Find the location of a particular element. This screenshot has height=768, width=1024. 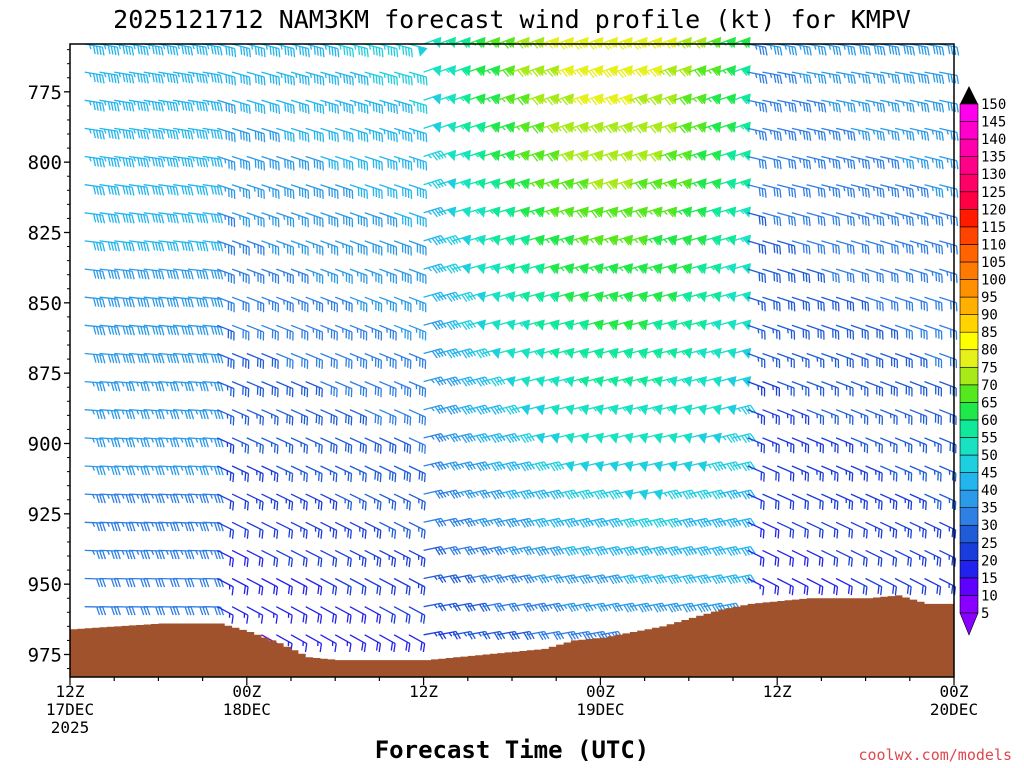

colorbar-tick-label: 125 is located at coordinates (993, 193).